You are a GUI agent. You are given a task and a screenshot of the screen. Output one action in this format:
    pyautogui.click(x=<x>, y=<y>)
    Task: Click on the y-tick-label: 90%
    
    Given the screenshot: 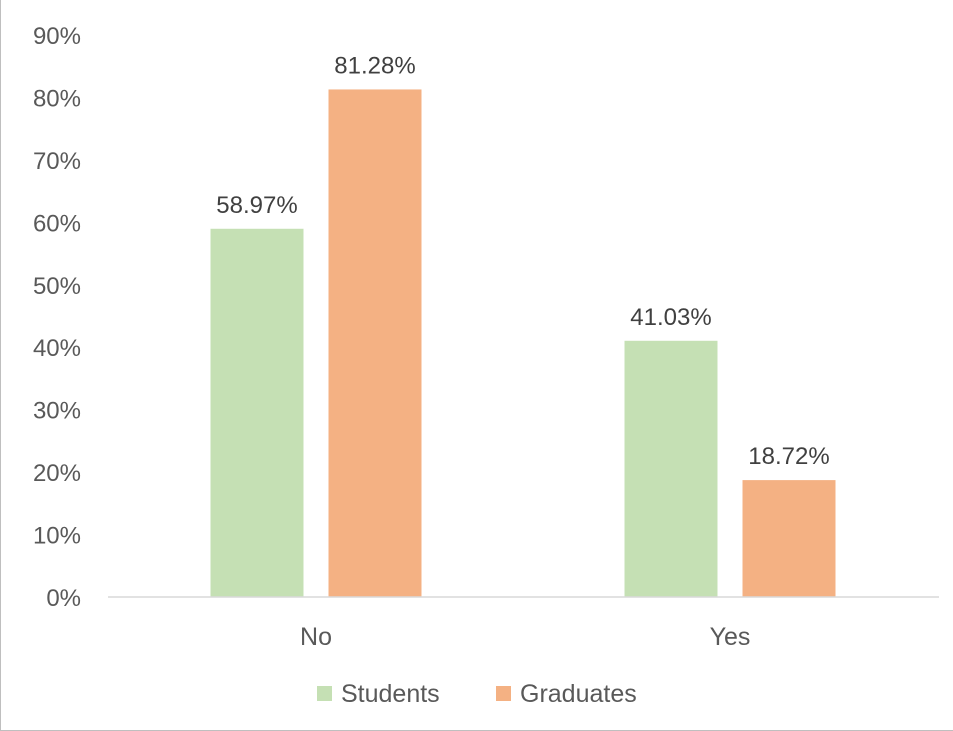 What is the action you would take?
    pyautogui.click(x=57, y=36)
    